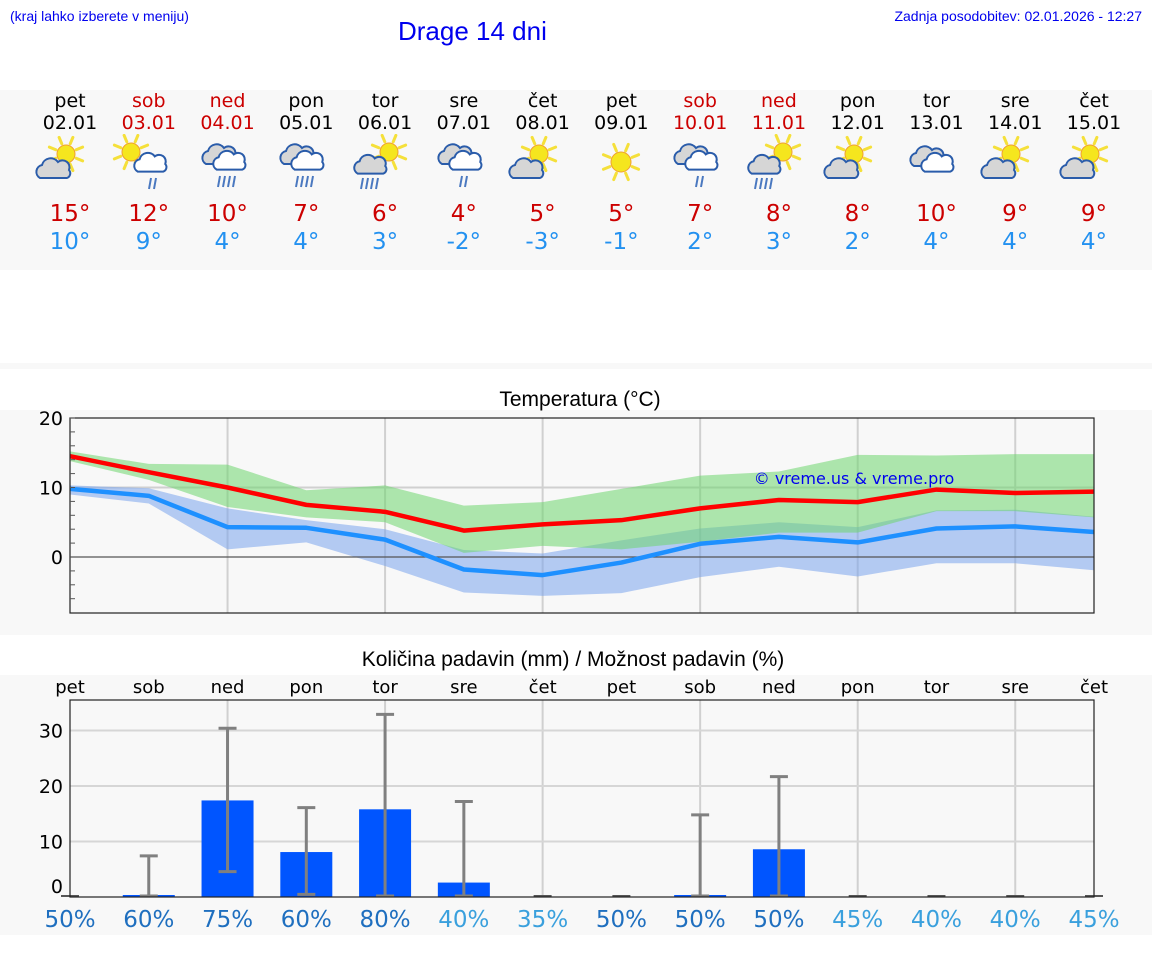 The height and width of the screenshot is (975, 1152). What do you see at coordinates (621, 242) in the screenshot?
I see `min-temperature: -1°` at bounding box center [621, 242].